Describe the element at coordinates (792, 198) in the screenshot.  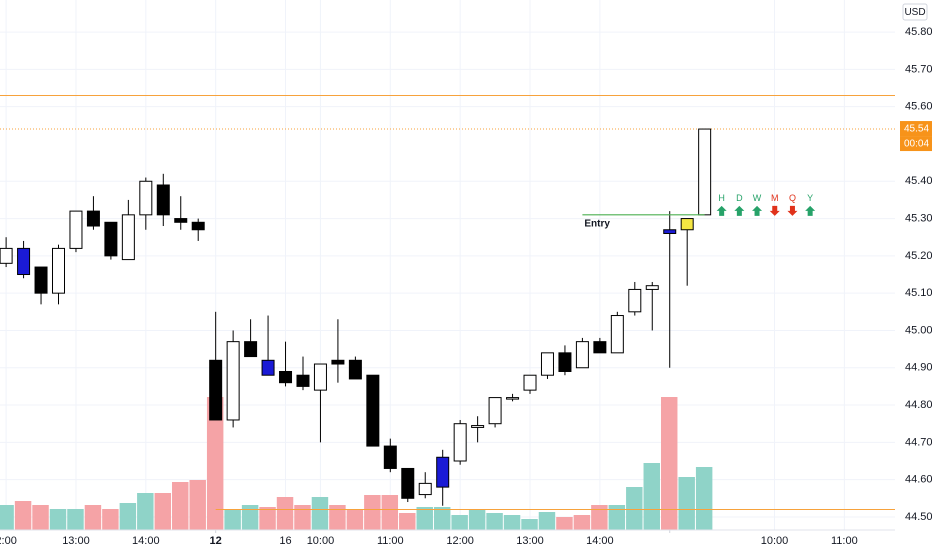
I see `signal-label: Q` at that location.